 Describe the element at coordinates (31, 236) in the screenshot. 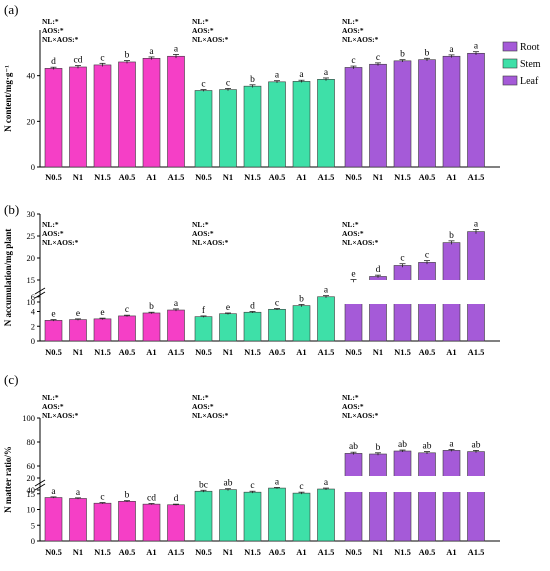

I see `y-tick-label: 25` at that location.